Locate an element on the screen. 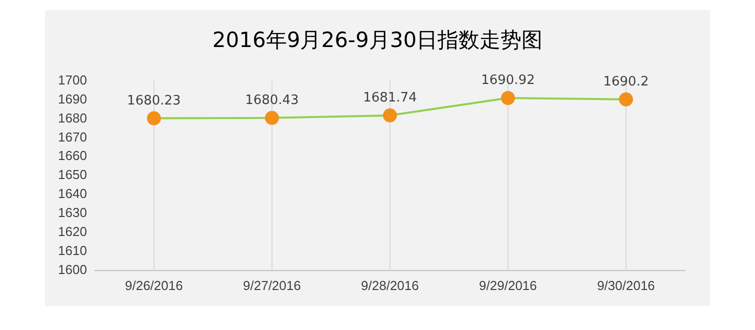 The height and width of the screenshot is (330, 755). y-tick-label: 1630 is located at coordinates (72, 212).